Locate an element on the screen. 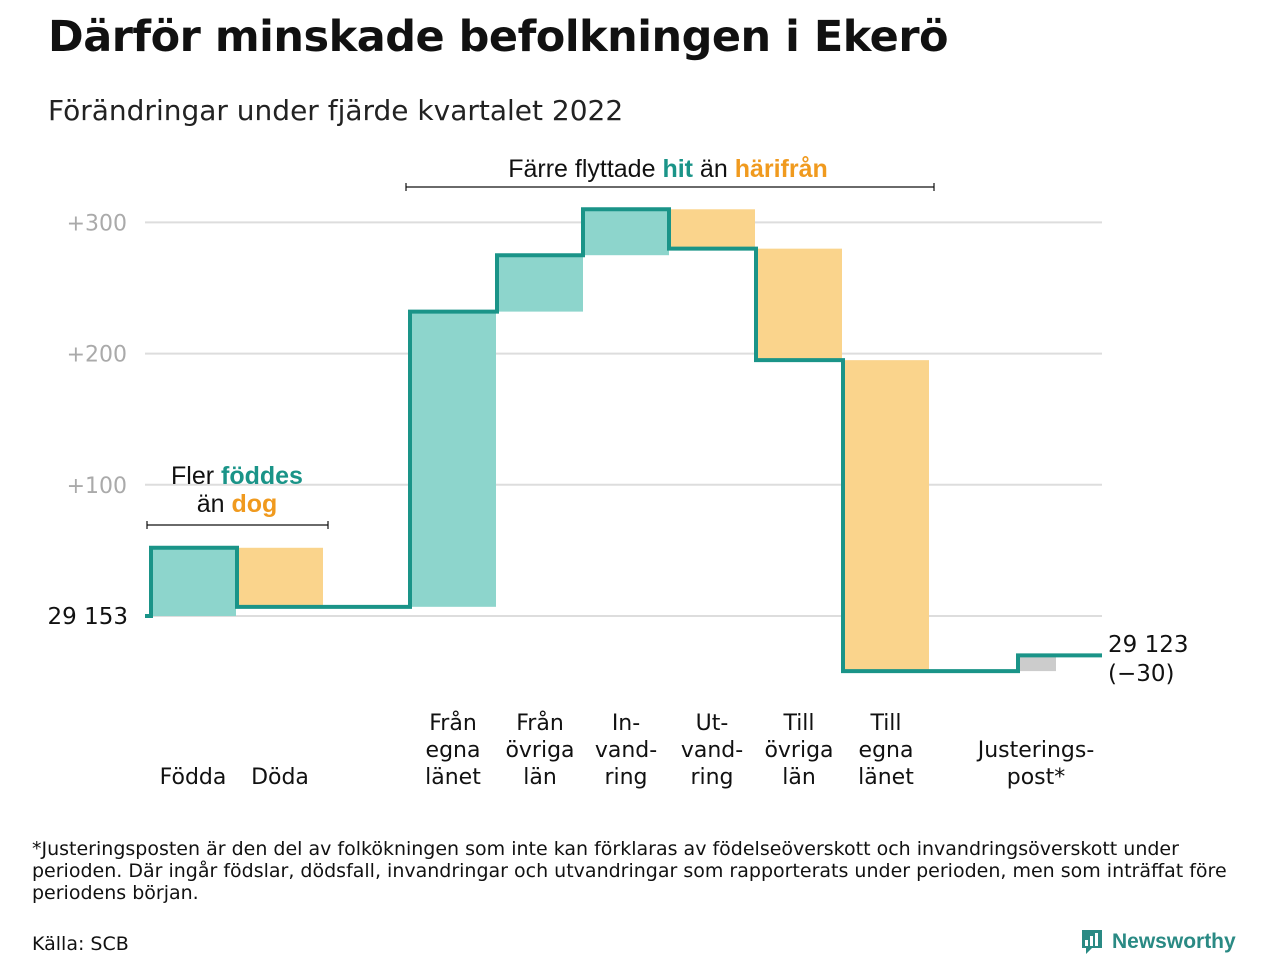  annotation-births-line1: Fler föddes is located at coordinates (237, 476).